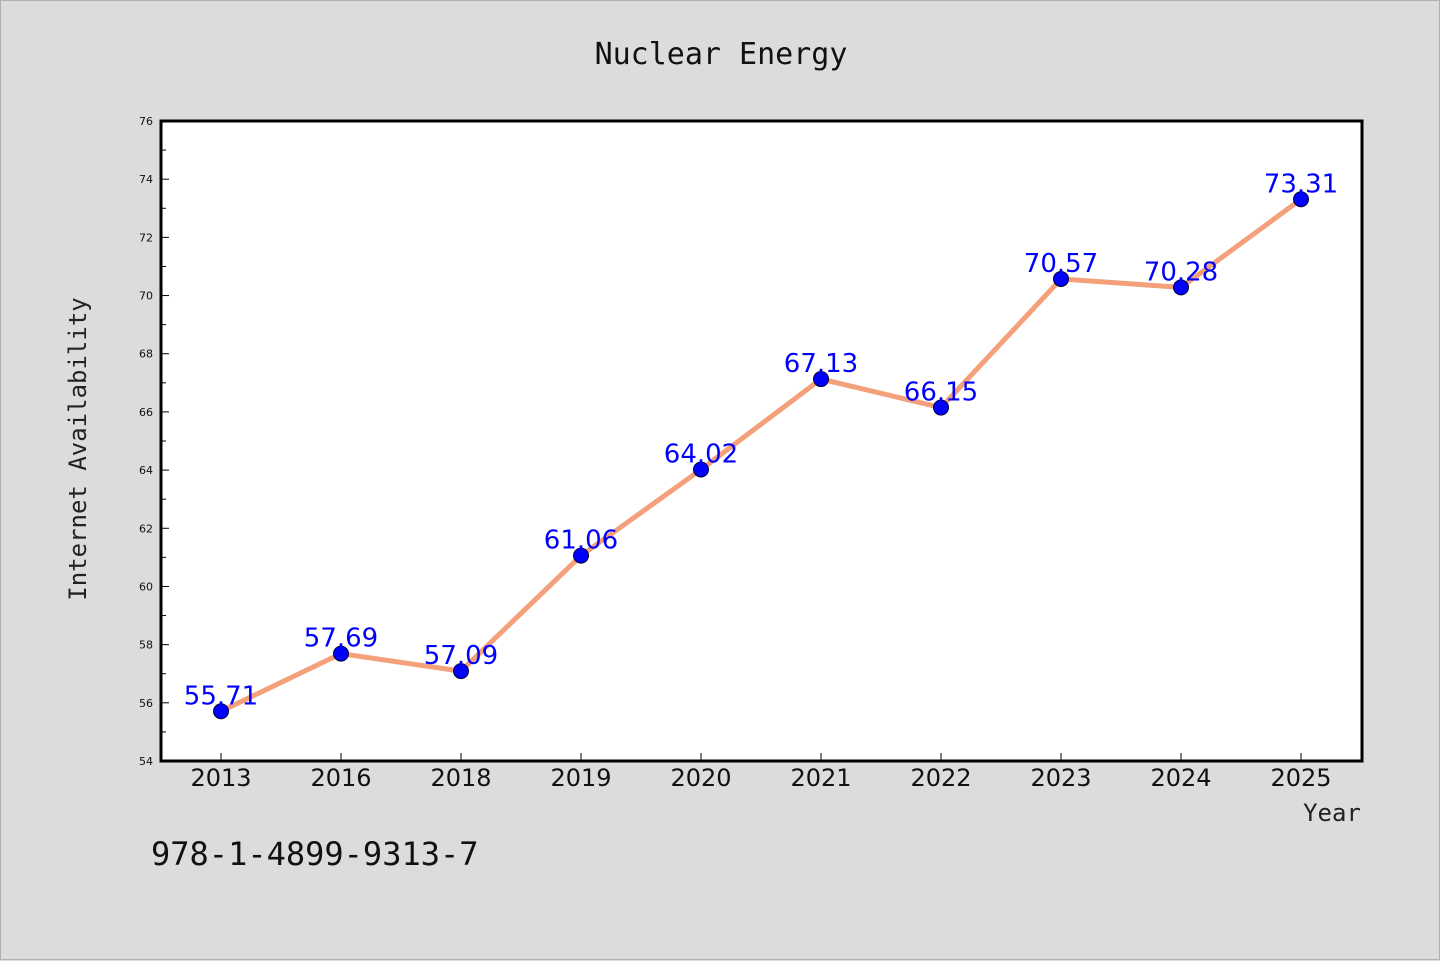 Image resolution: width=1440 pixels, height=961 pixels. I want to click on data-label: 70.57, so click(1061, 264).